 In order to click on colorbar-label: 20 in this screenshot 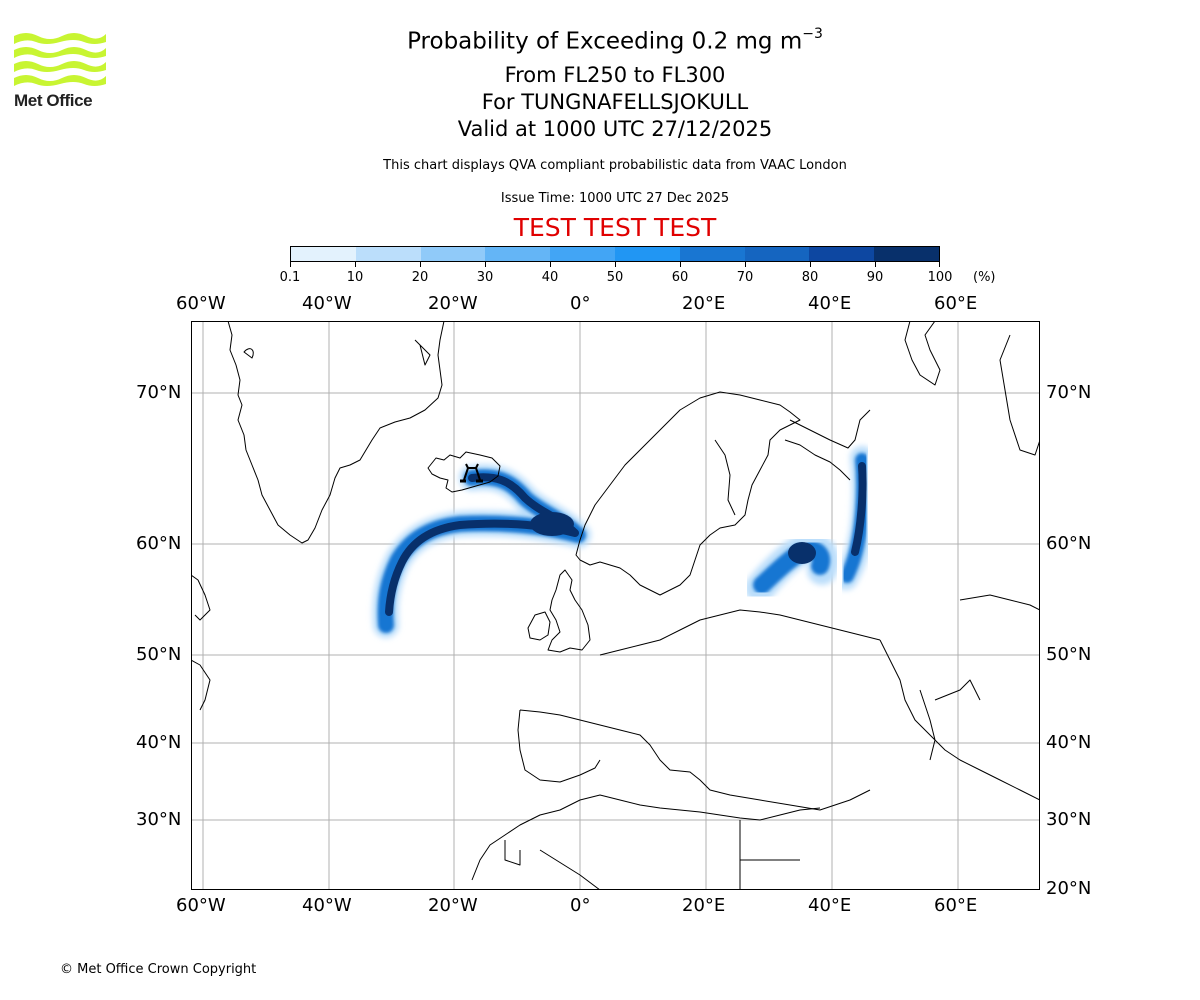, I will do `click(420, 277)`.